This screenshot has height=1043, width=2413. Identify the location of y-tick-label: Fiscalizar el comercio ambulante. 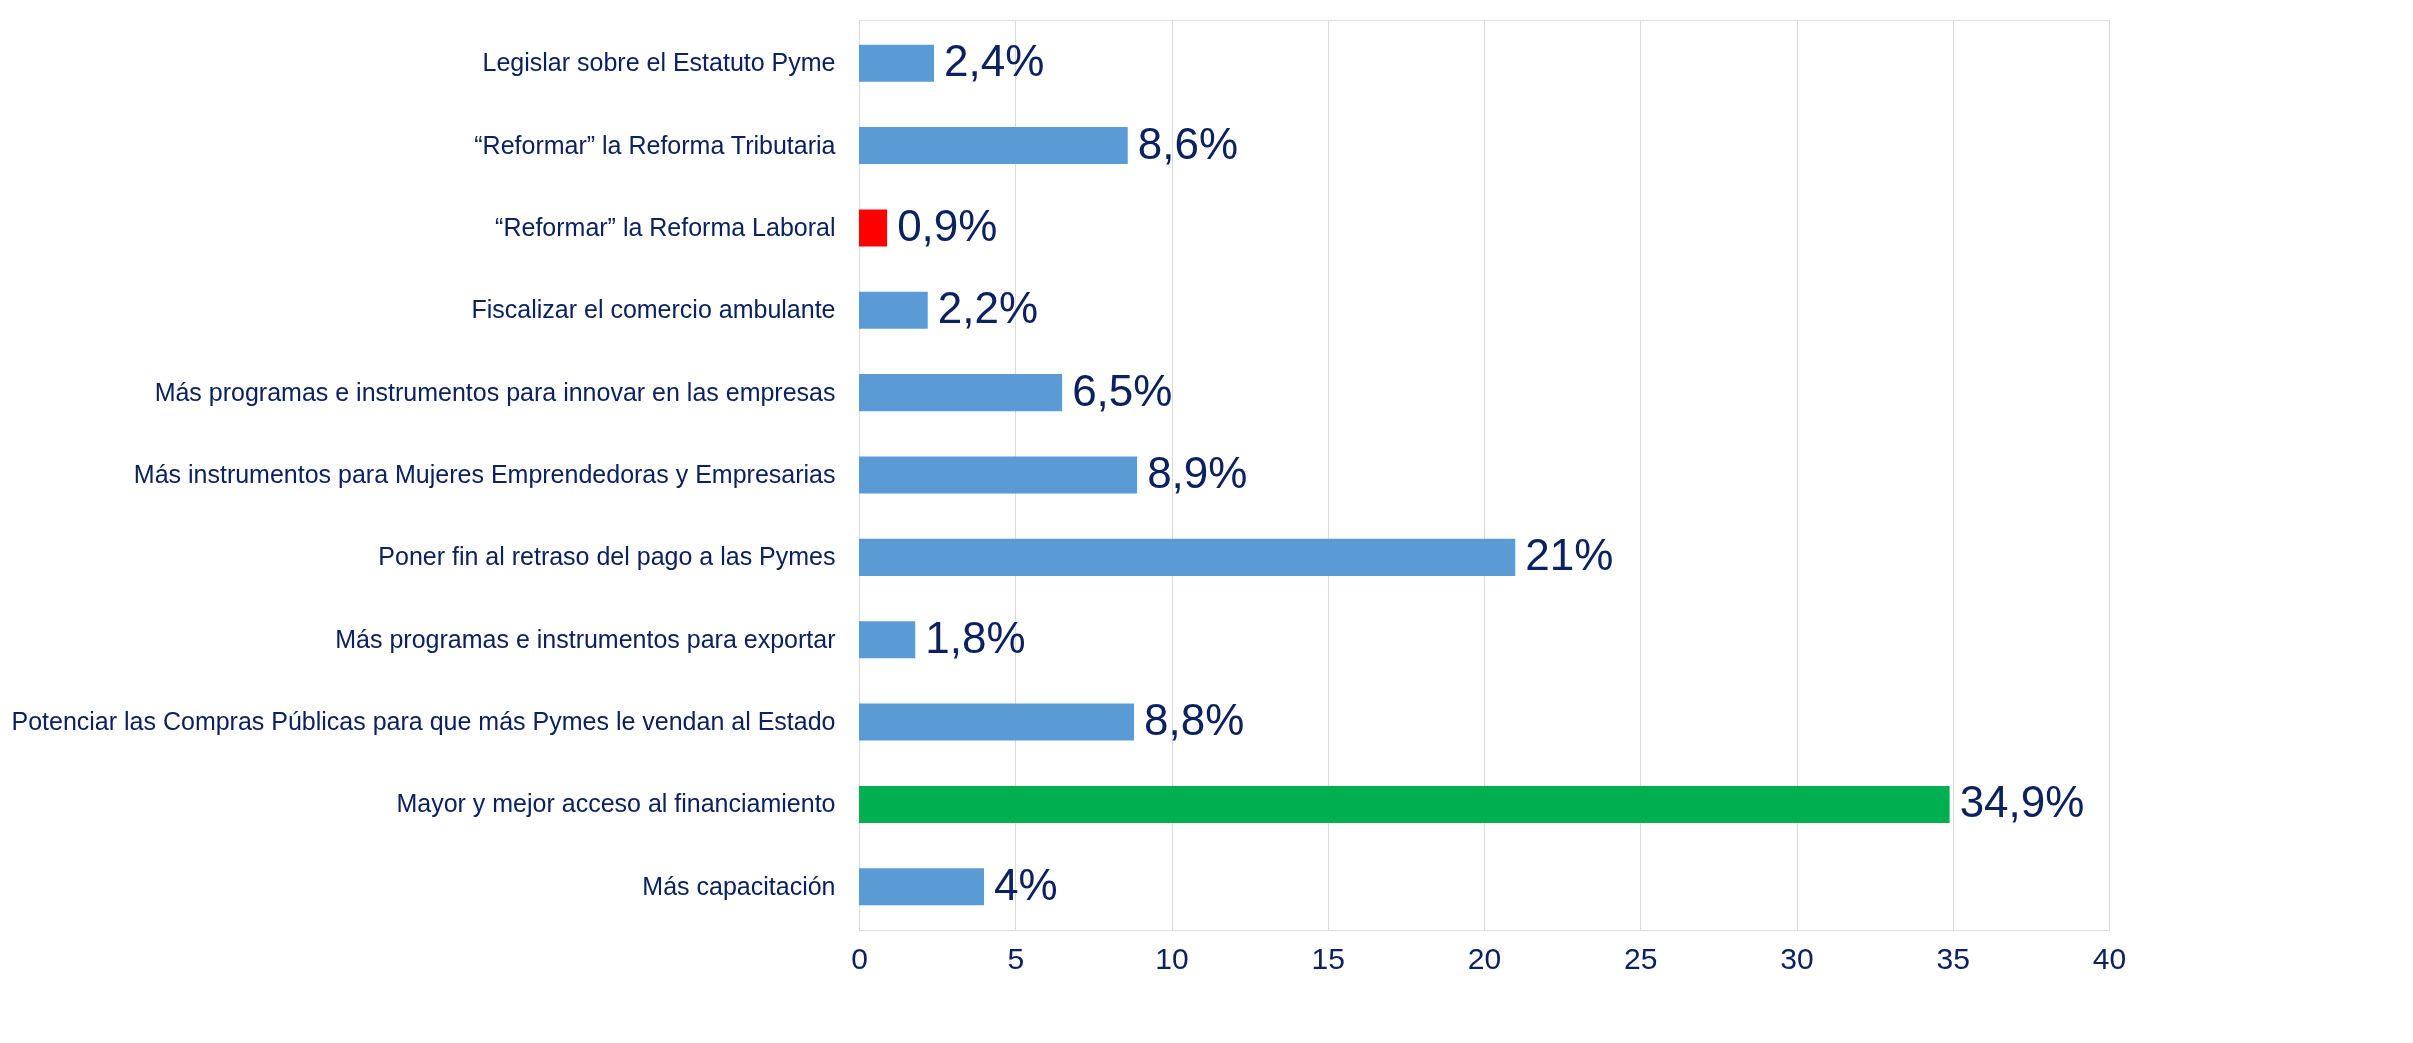
(653, 309).